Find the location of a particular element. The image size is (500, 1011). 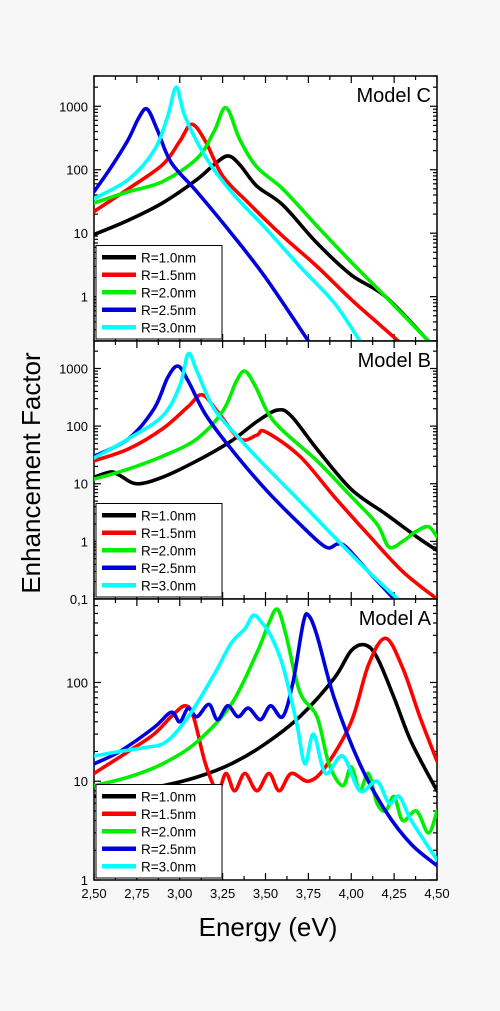

x-tick-label: 2,50 is located at coordinates (93, 893).